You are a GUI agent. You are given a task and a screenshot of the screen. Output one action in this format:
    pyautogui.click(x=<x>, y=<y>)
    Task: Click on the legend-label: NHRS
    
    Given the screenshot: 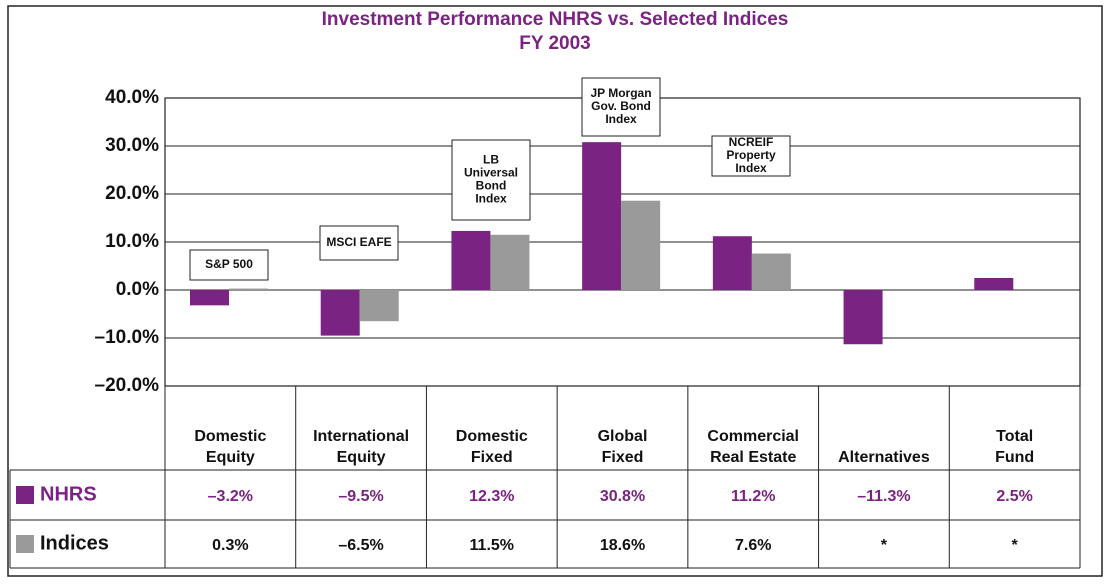 What is the action you would take?
    pyautogui.click(x=68, y=494)
    